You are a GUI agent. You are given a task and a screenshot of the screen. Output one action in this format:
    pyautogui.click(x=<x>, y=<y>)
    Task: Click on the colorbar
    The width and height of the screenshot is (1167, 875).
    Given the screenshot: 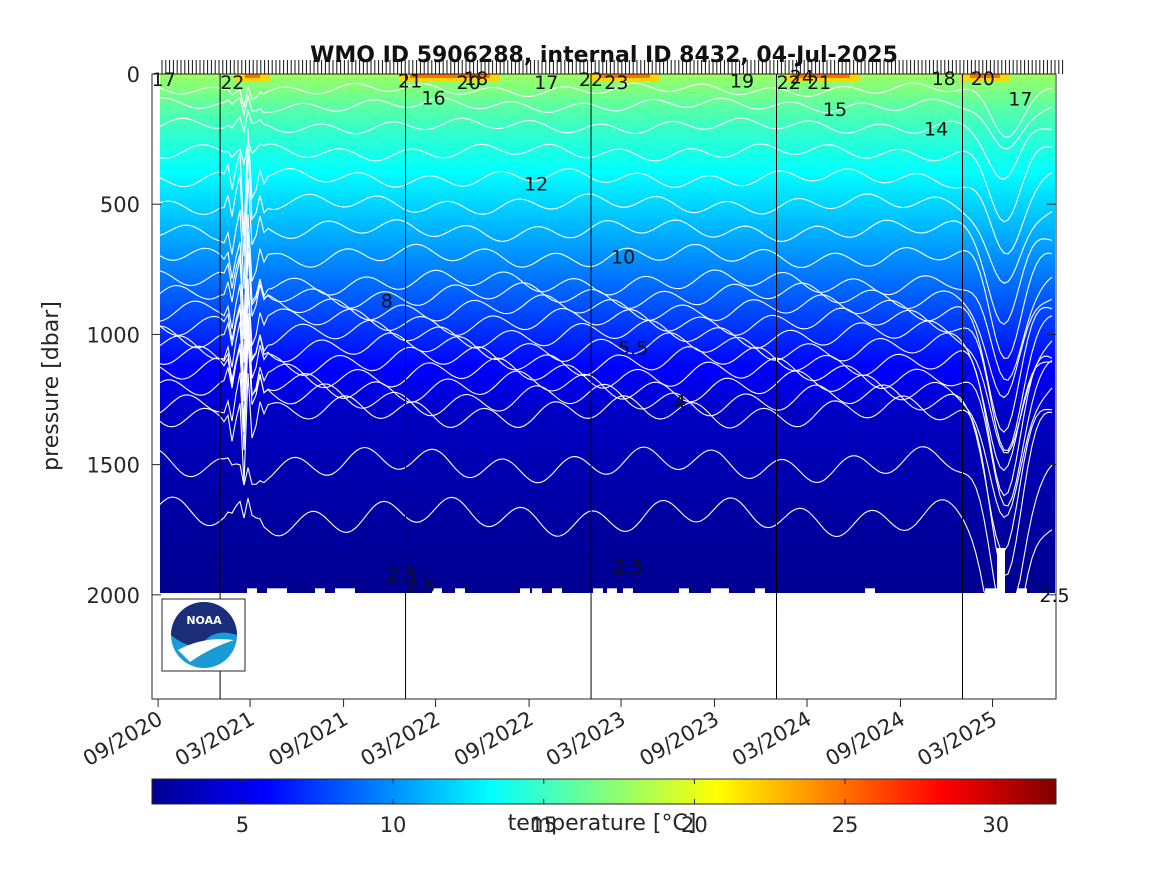 What is the action you would take?
    pyautogui.click(x=604, y=791)
    